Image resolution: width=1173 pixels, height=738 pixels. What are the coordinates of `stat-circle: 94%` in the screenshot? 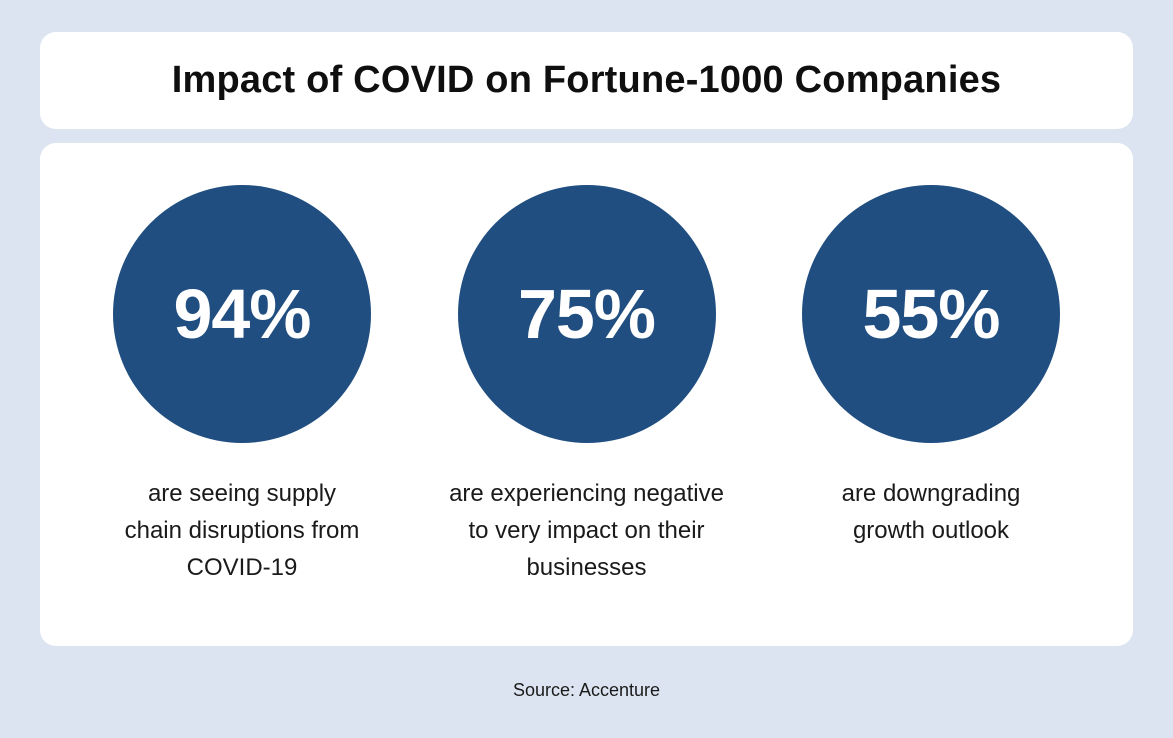 It's located at (242, 314).